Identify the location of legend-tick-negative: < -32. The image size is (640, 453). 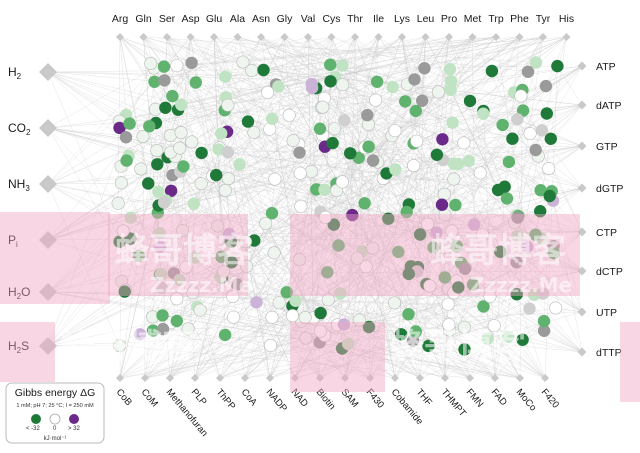
(33, 429).